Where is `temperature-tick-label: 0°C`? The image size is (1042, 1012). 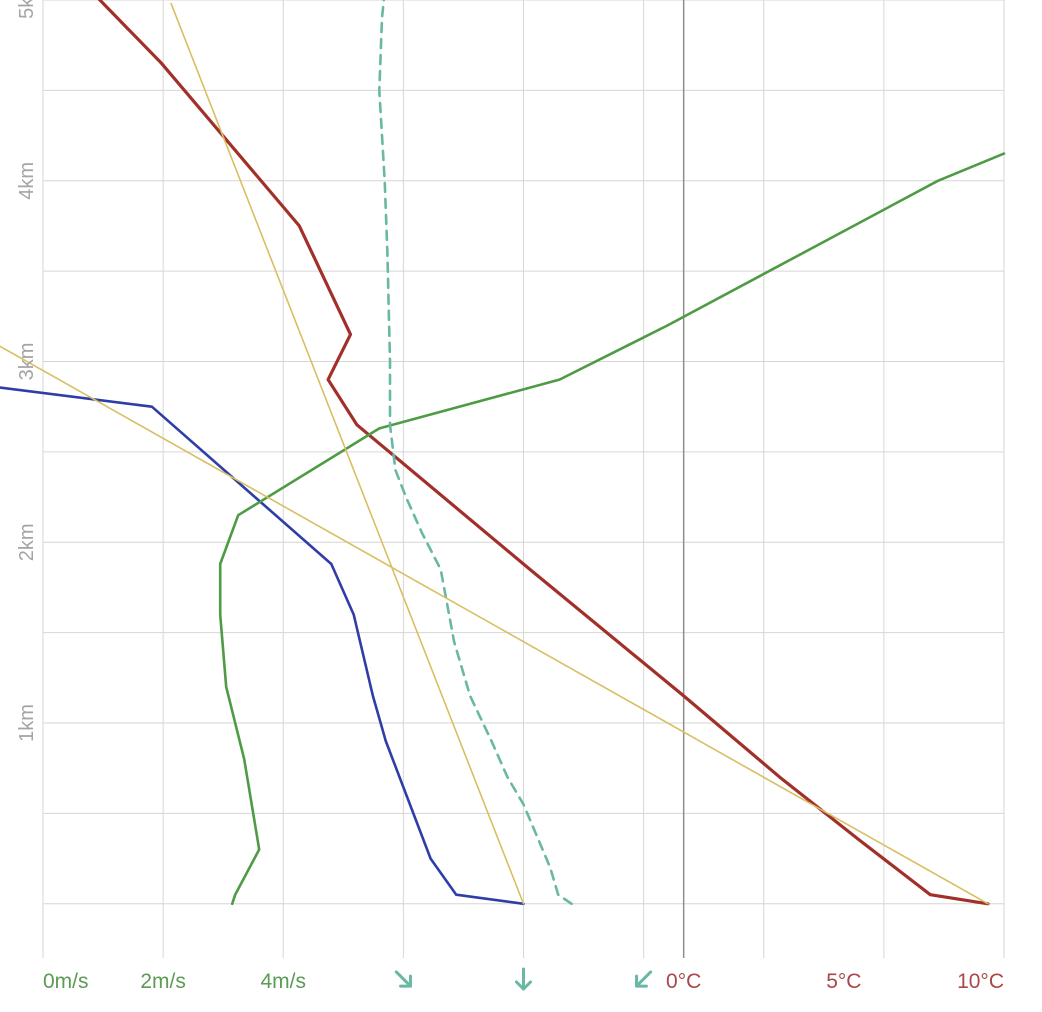
temperature-tick-label: 0°C is located at coordinates (683, 981).